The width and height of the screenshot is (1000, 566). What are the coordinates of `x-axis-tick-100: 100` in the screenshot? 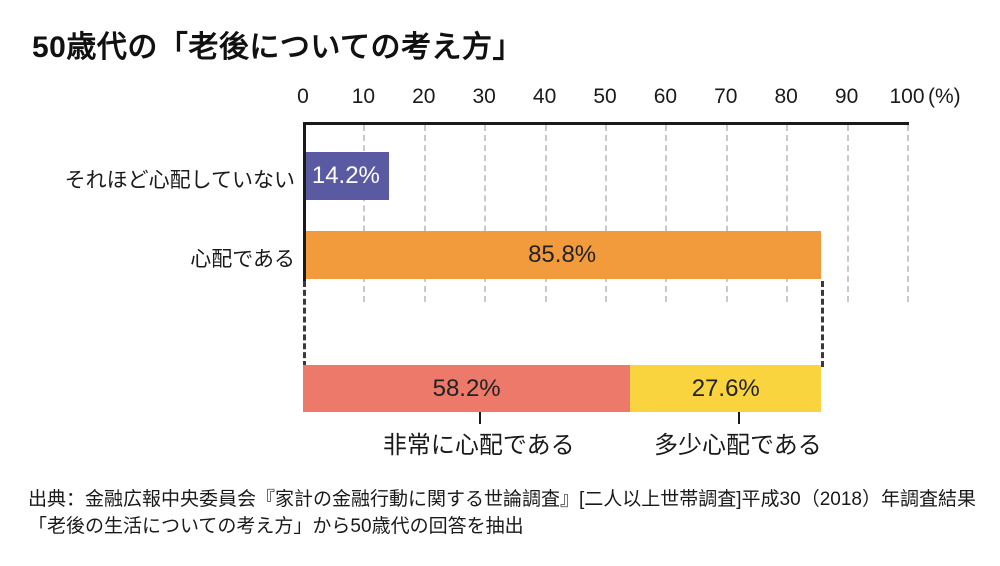 It's located at (907, 96).